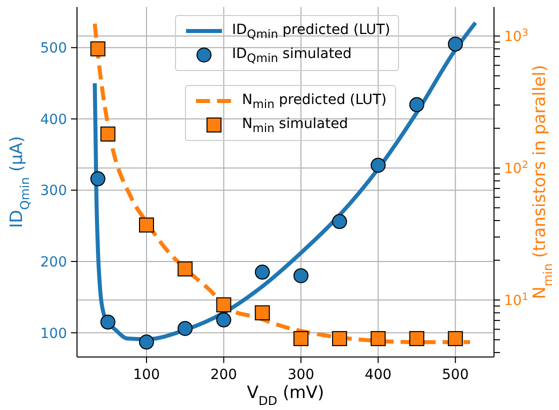 This screenshot has width=559, height=410. I want to click on x-tick-label: 500, so click(455, 375).